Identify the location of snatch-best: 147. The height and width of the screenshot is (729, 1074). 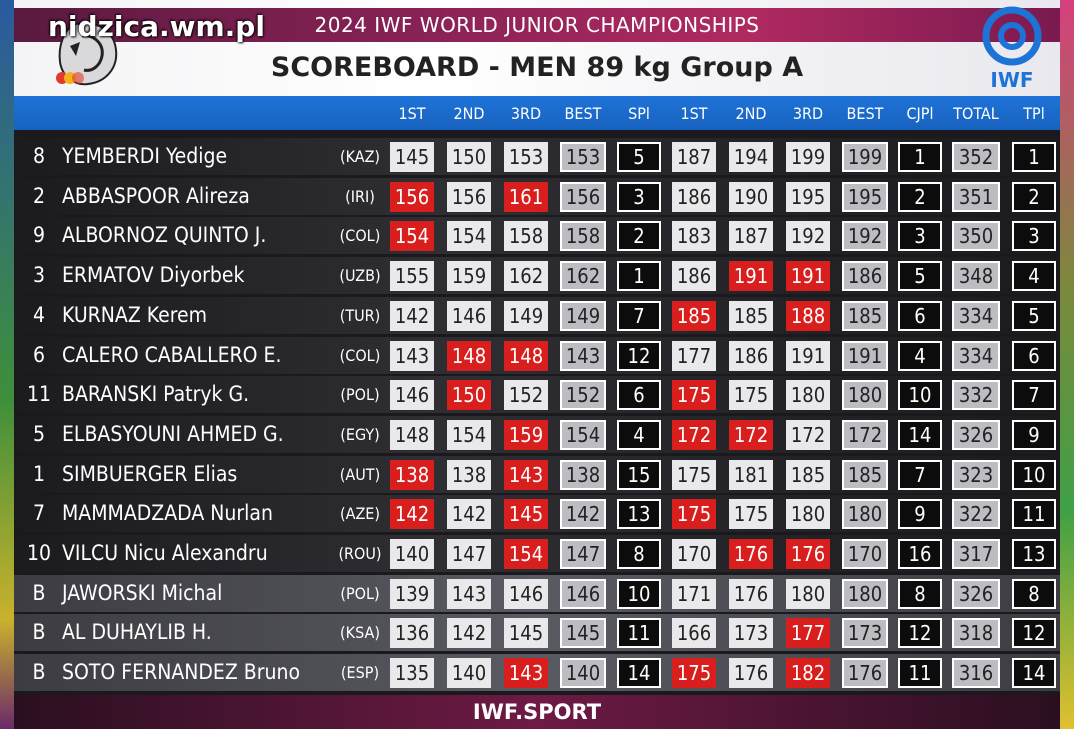
(583, 554).